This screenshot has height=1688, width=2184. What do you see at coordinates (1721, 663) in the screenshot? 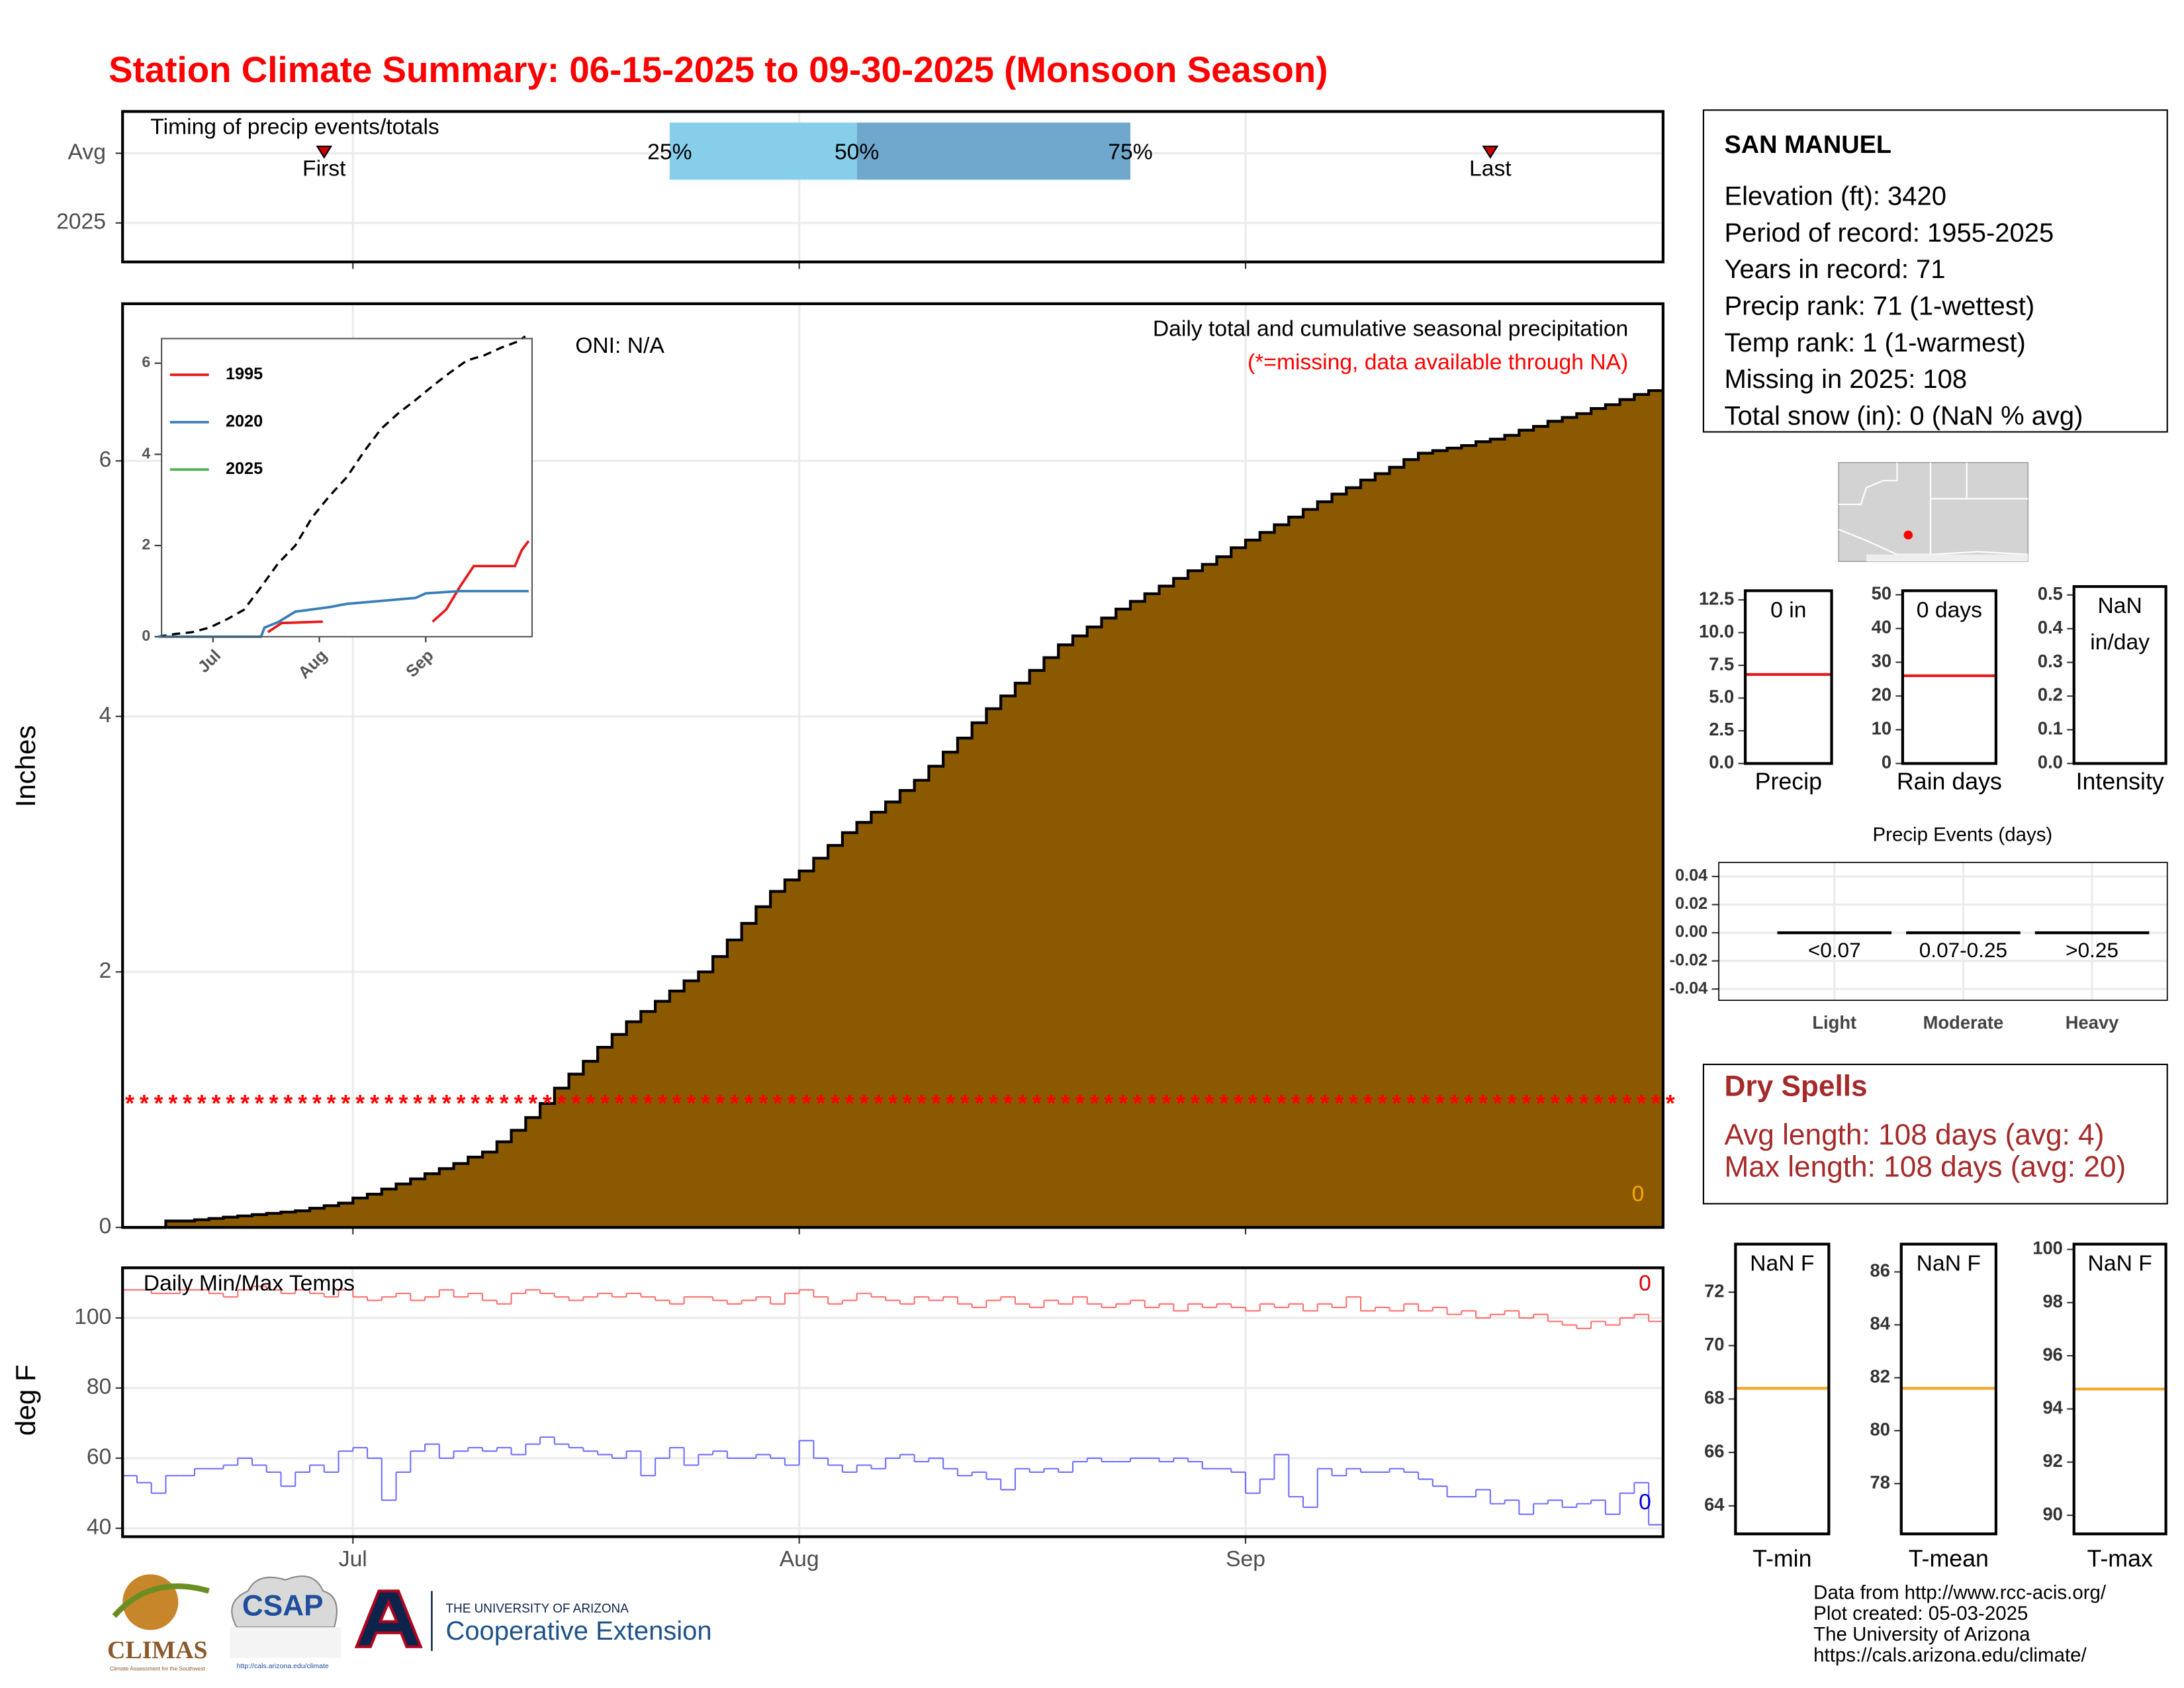
I see `y-tick-label: 7.5` at bounding box center [1721, 663].